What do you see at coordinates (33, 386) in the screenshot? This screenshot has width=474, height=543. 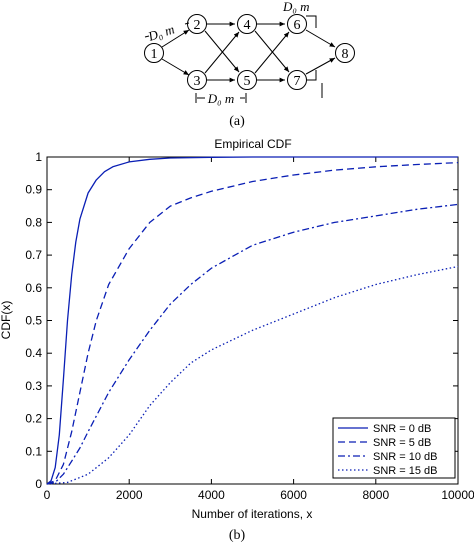 I see `y-tick-label: 0.3` at bounding box center [33, 386].